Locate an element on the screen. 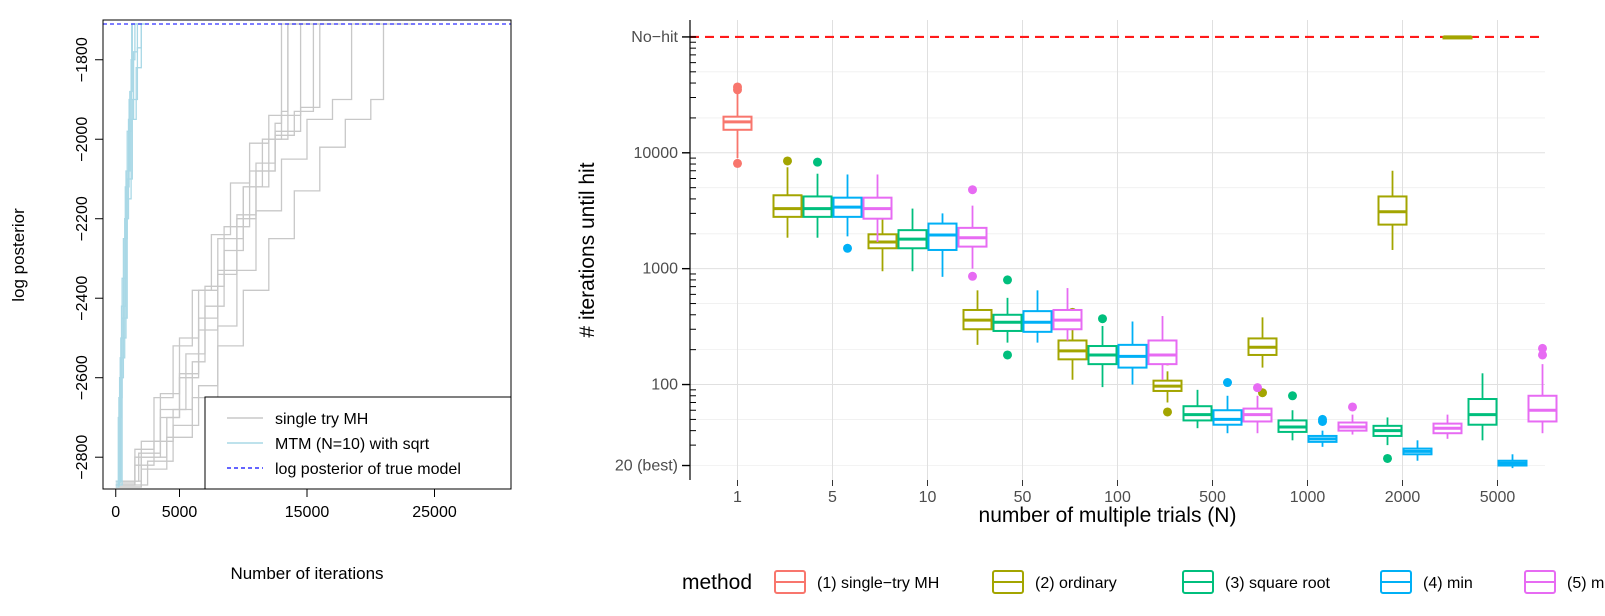  x-tick-label: 15000 is located at coordinates (307, 512).